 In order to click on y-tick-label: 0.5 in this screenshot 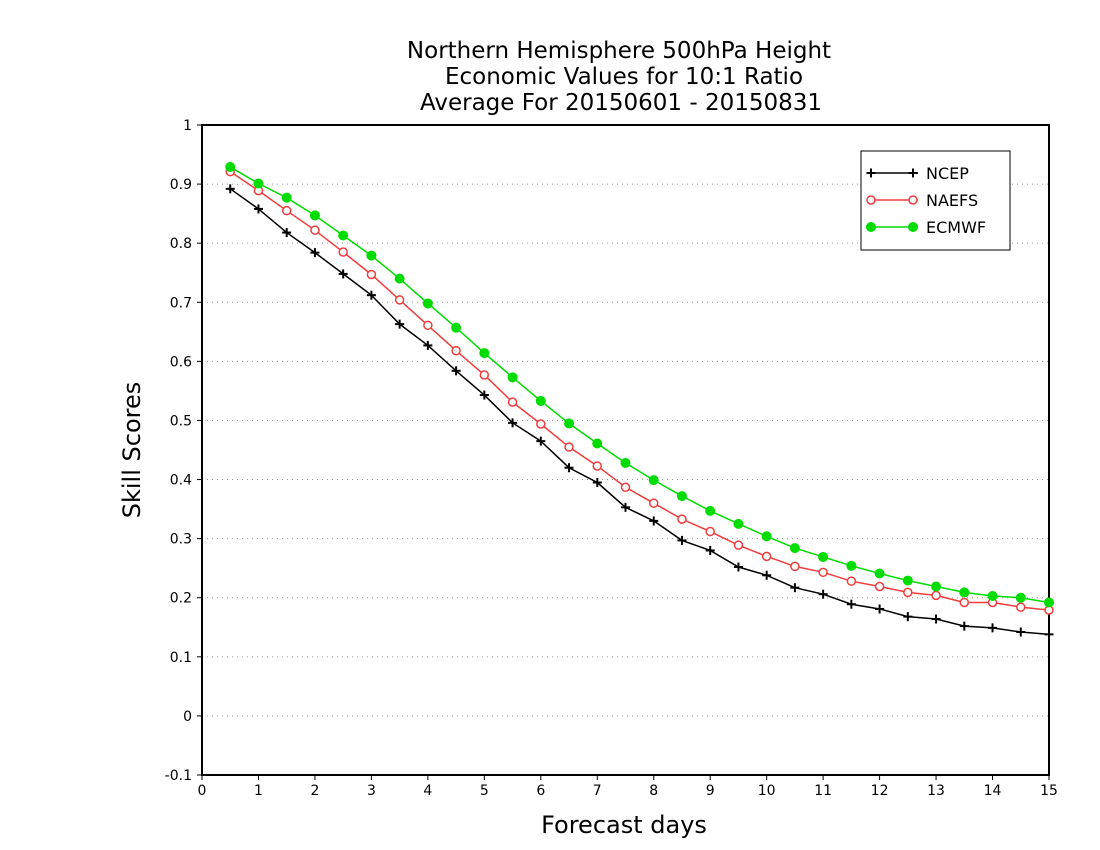, I will do `click(181, 421)`.